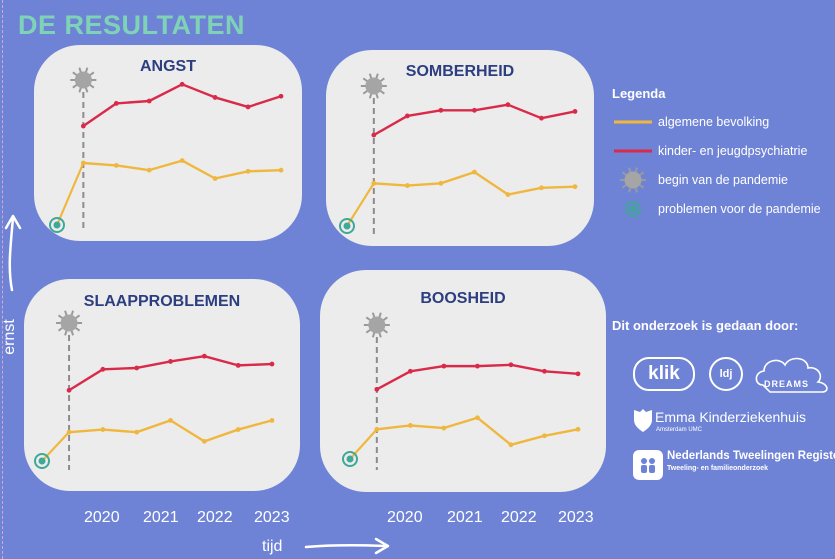 This screenshot has height=559, width=835. I want to click on chart-panel-boosheid: BOOSHEID, so click(463, 381).